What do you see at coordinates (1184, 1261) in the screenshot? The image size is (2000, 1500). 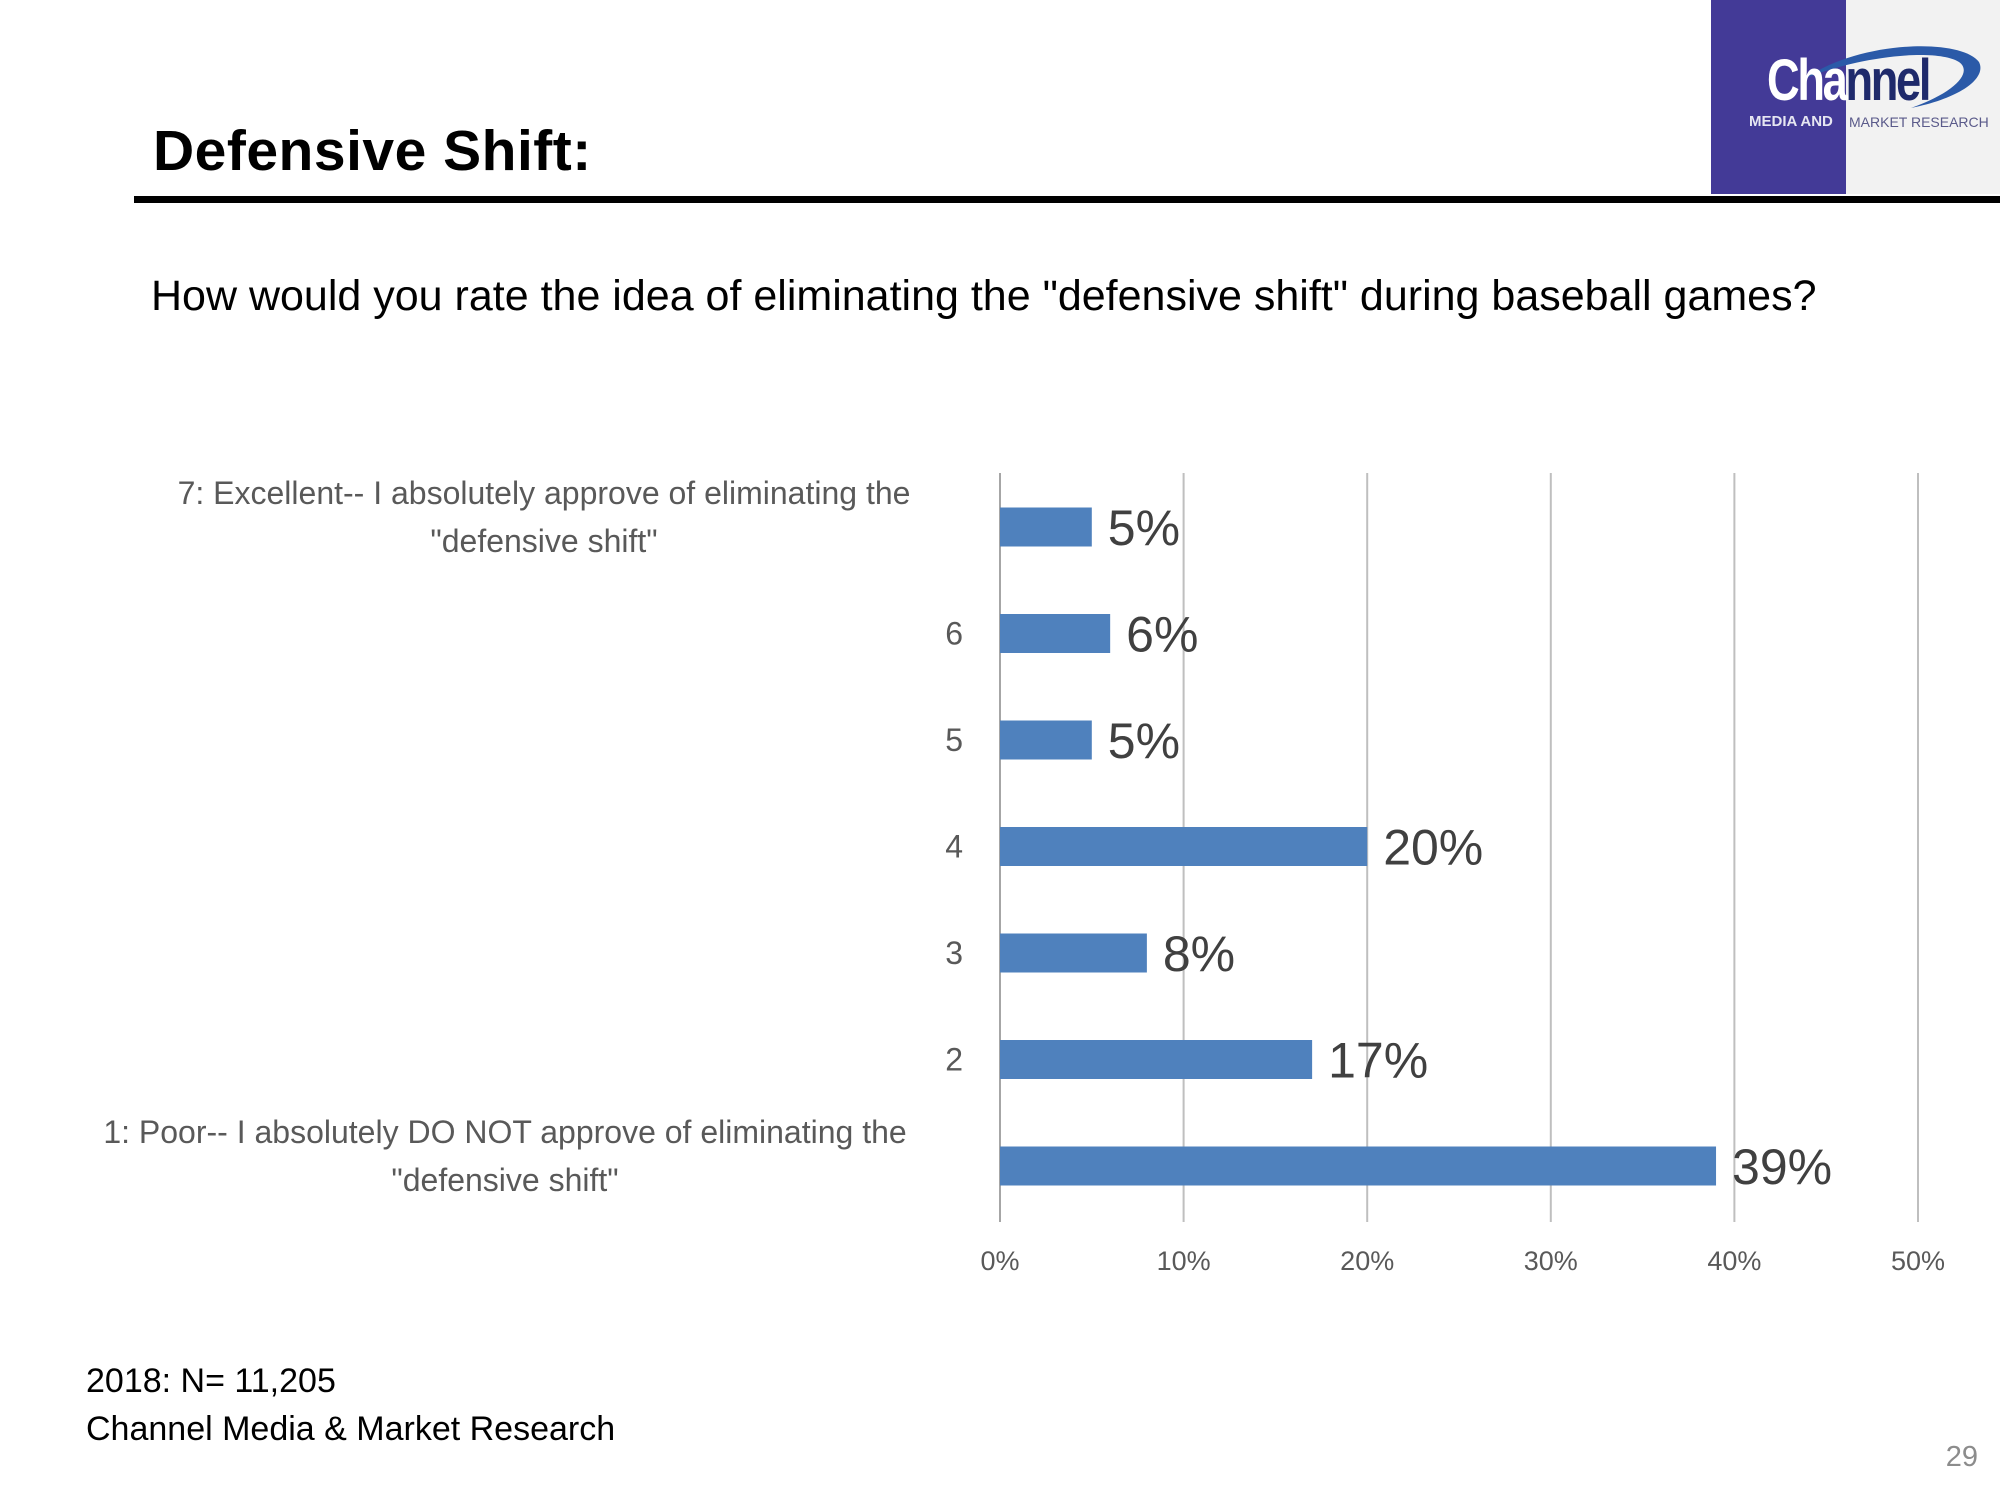 I see `x-tick-label-10: 10%` at bounding box center [1184, 1261].